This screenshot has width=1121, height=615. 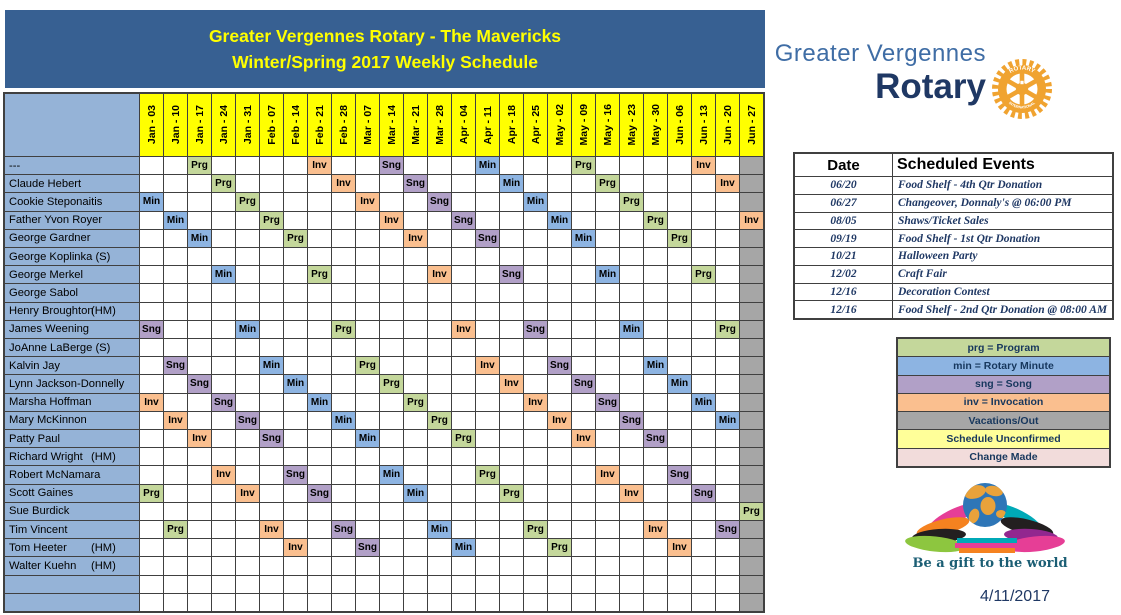 What do you see at coordinates (72, 238) in the screenshot?
I see `member-name-cell: George Gardner` at bounding box center [72, 238].